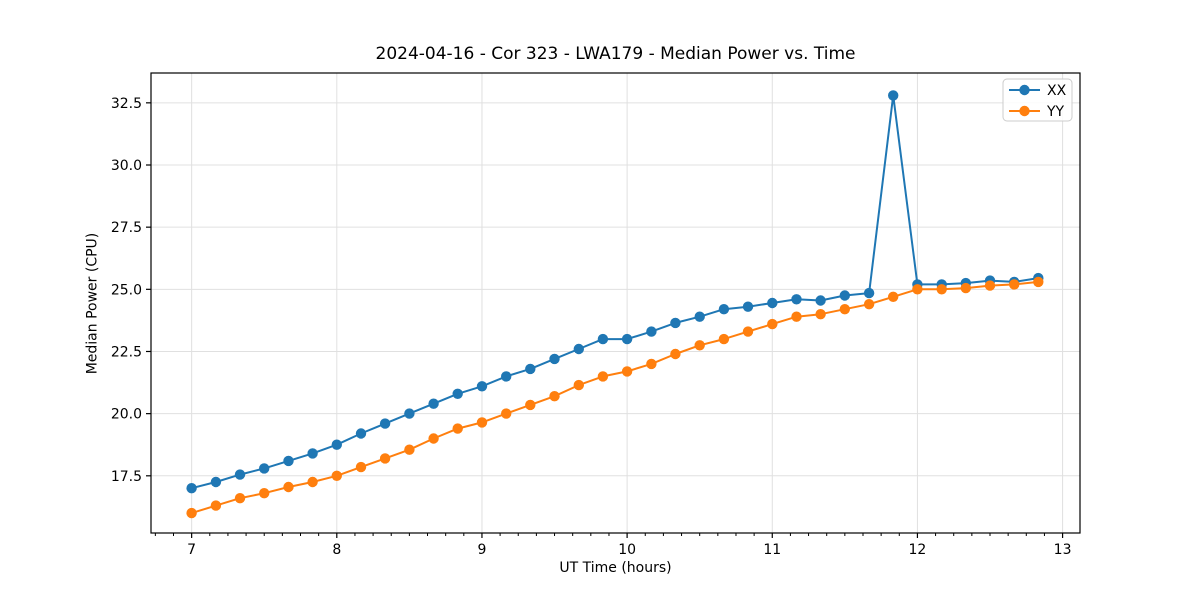 This screenshot has height=600, width=1200. I want to click on x-axis-label: UT Time (hours), so click(615, 568).